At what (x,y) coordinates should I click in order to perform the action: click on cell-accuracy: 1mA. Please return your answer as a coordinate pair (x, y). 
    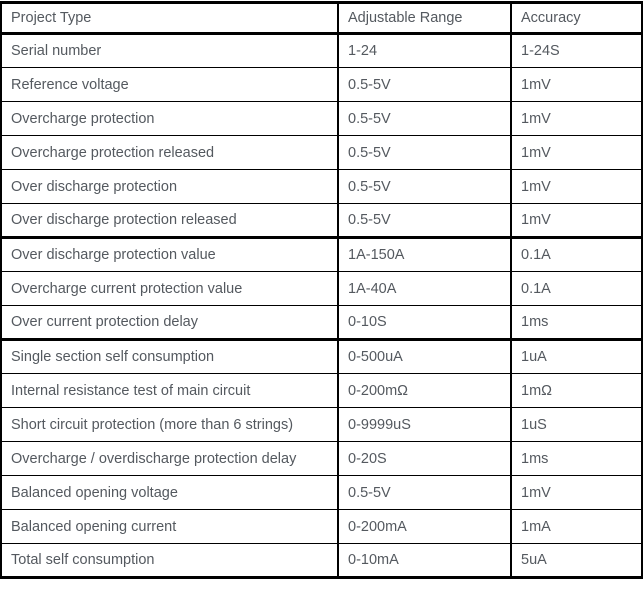
    Looking at the image, I should click on (576, 526).